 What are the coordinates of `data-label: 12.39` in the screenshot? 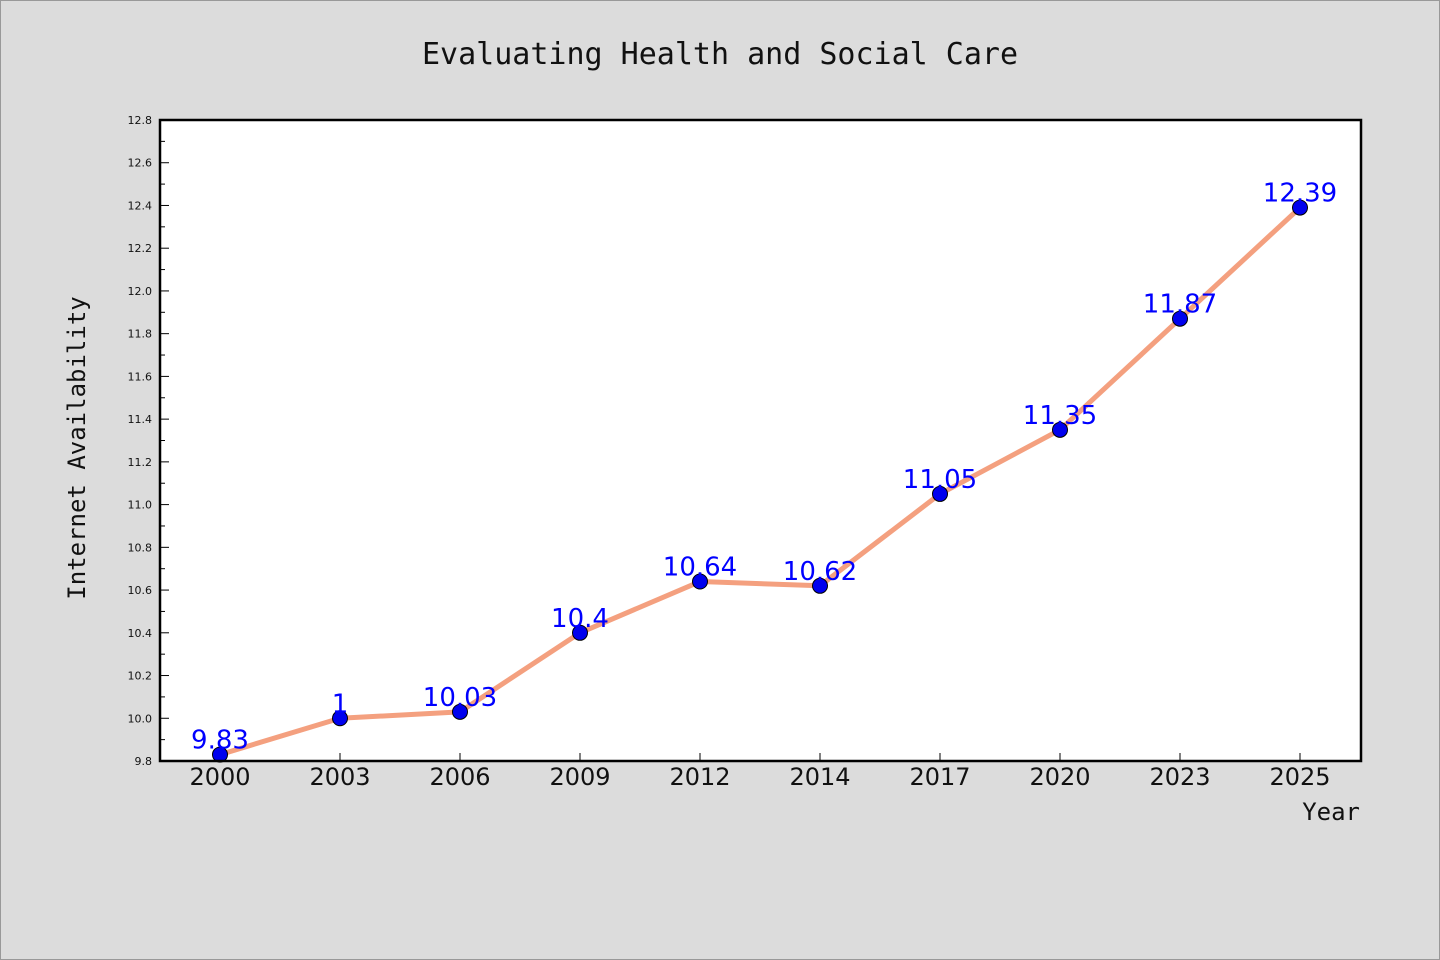 It's located at (1300, 194).